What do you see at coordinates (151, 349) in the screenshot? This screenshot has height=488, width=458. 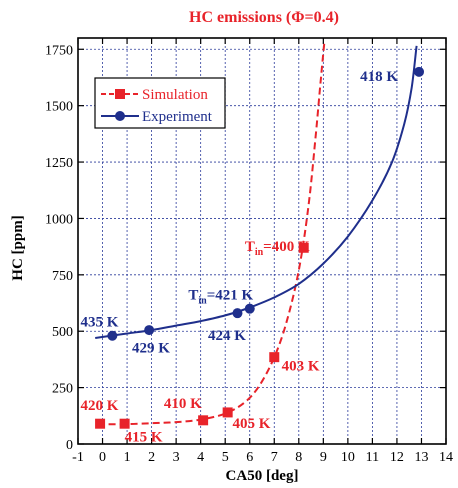 I see `data-label: 429 K` at bounding box center [151, 349].